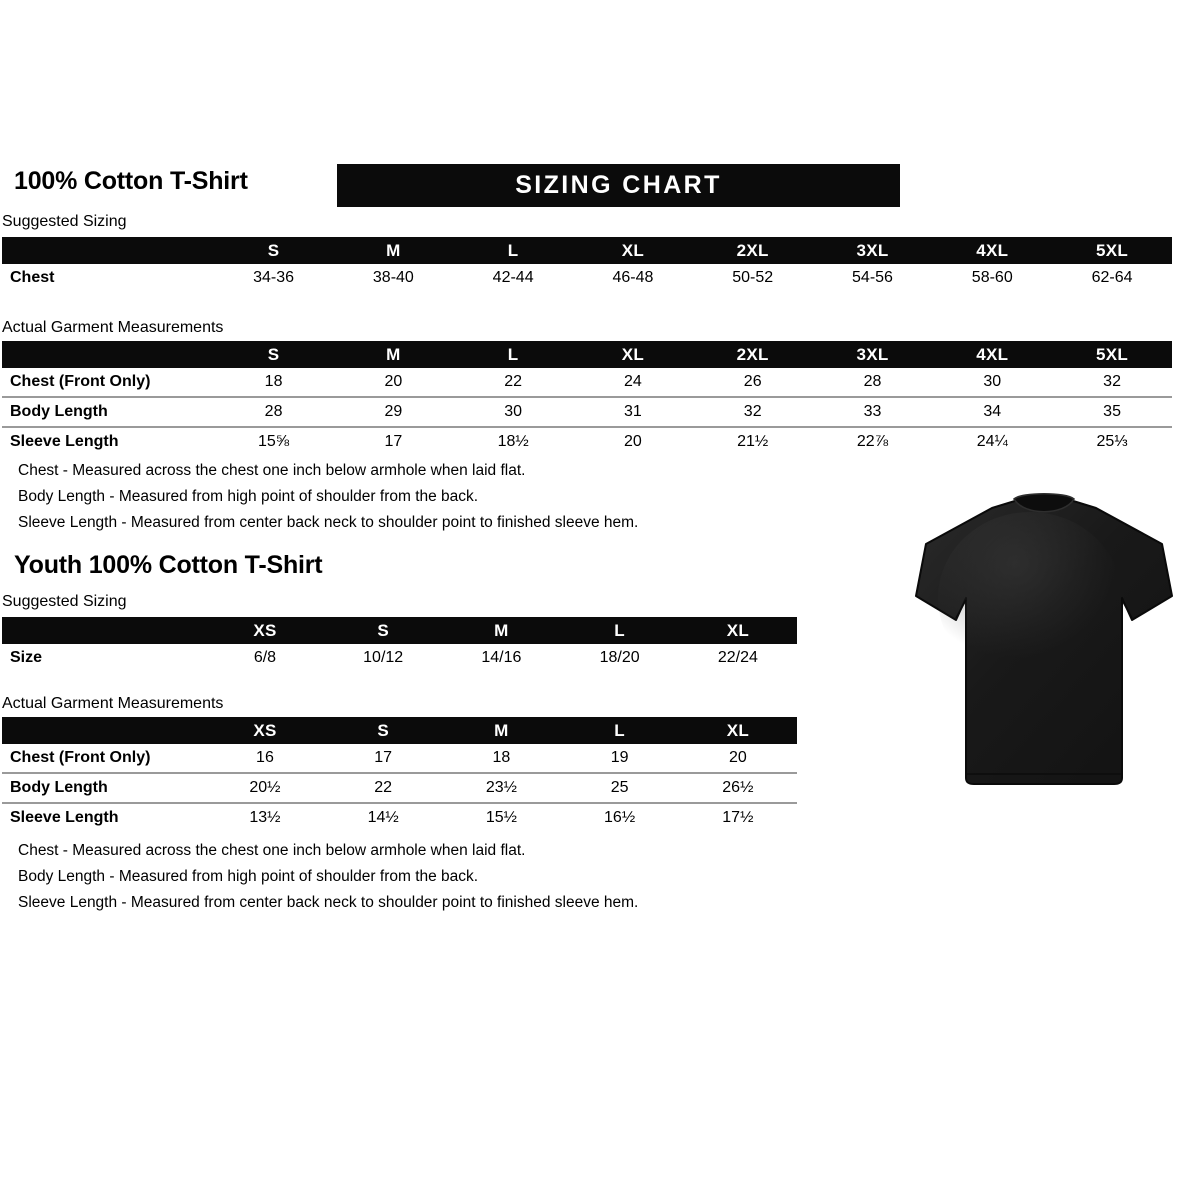  Describe the element at coordinates (265, 787) in the screenshot. I see `cell-bodylength-xs: 20½` at that location.